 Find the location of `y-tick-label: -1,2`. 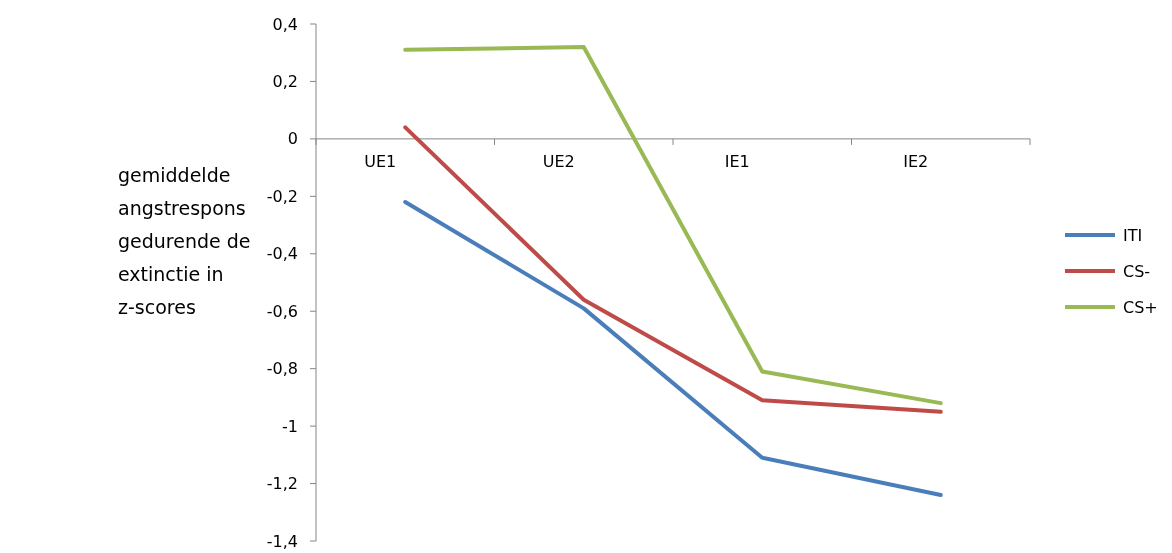

y-tick-label: -1,2 is located at coordinates (282, 484).